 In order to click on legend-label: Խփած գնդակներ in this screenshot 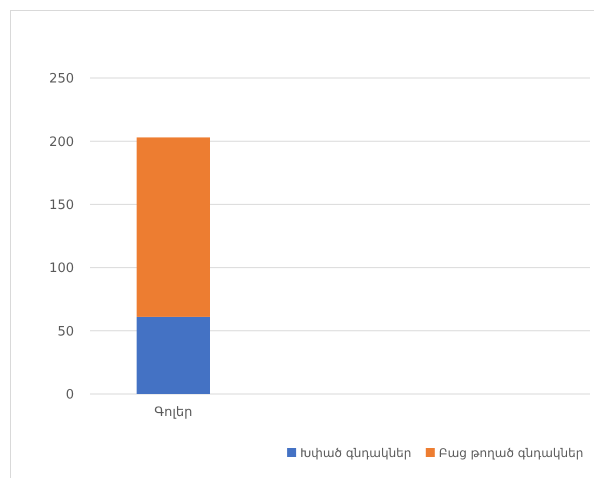, I will do `click(356, 453)`.